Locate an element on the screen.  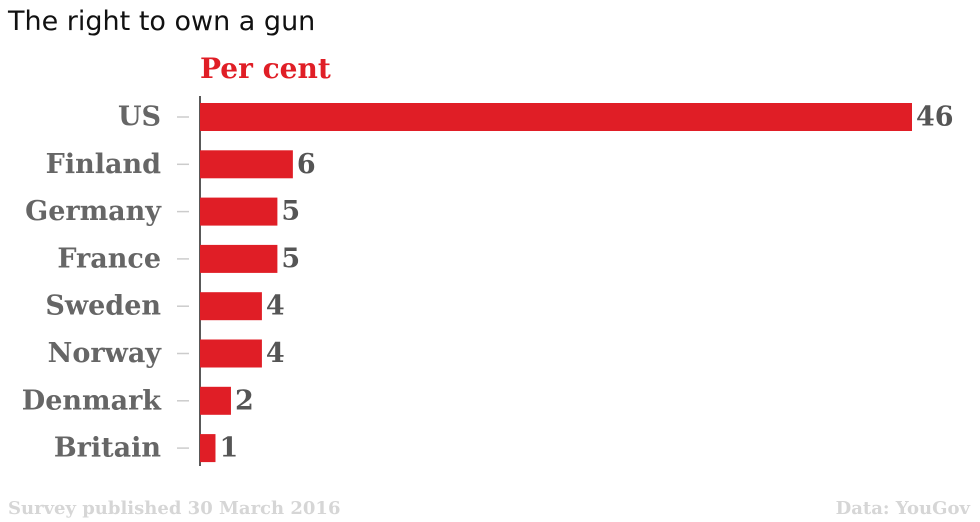
value-label: 46 is located at coordinates (935, 117).